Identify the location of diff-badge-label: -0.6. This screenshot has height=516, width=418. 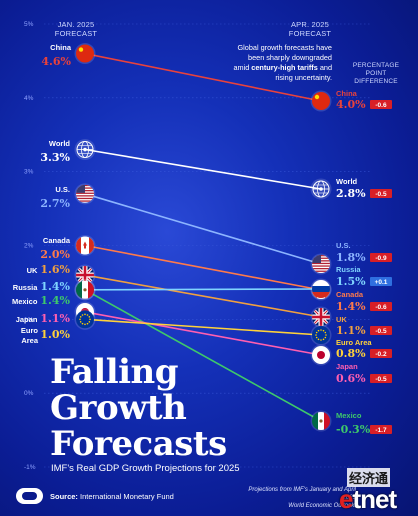
(381, 105).